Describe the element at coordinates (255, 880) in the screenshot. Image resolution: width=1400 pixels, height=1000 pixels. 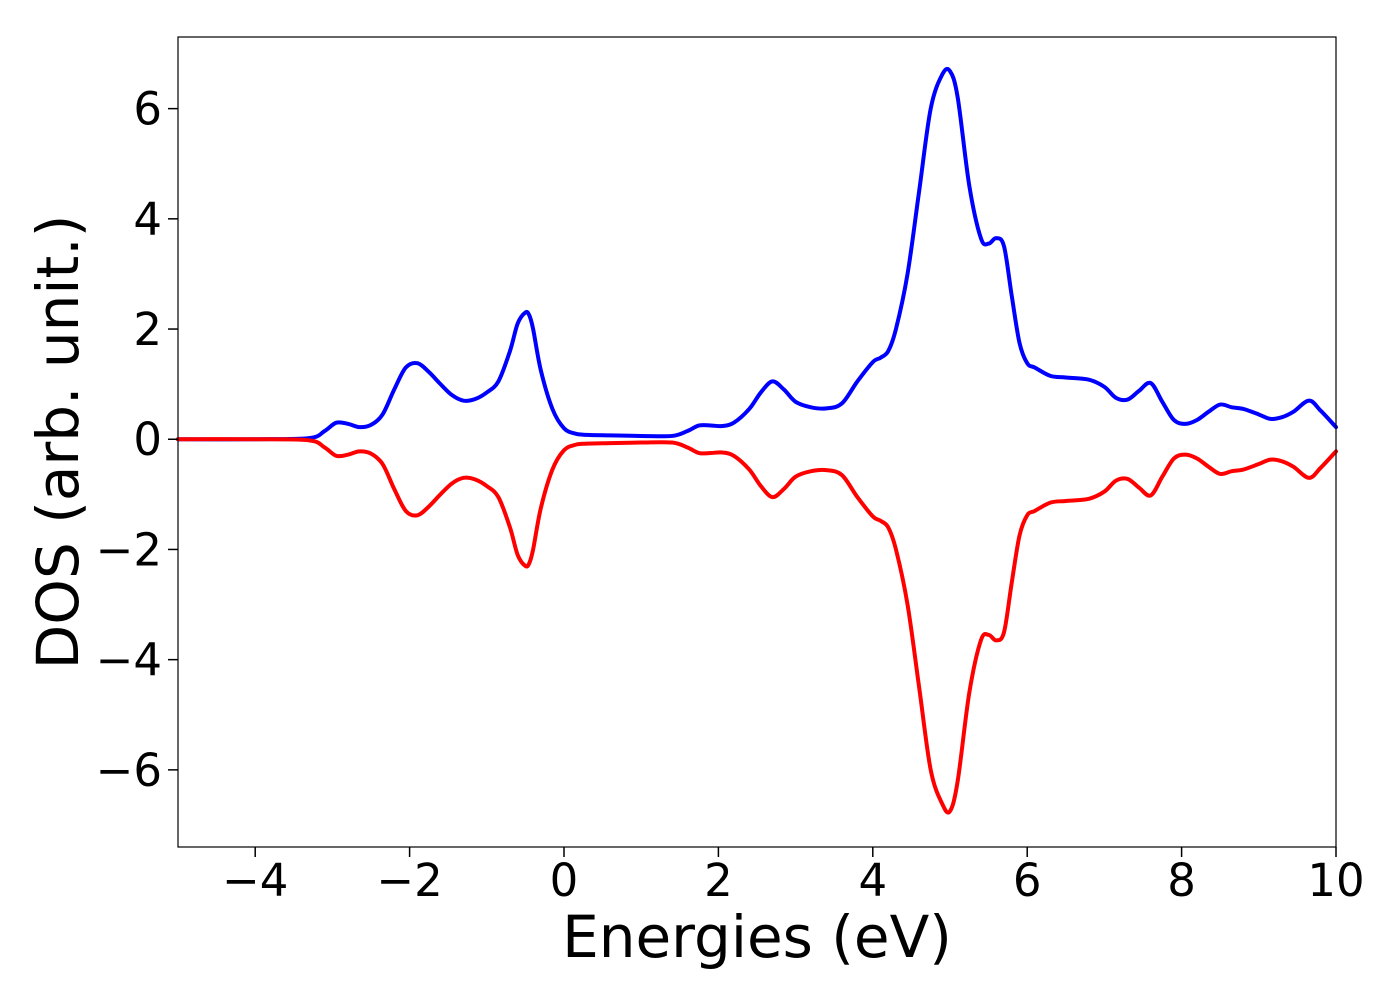
I see `x-tick-label: −4` at that location.